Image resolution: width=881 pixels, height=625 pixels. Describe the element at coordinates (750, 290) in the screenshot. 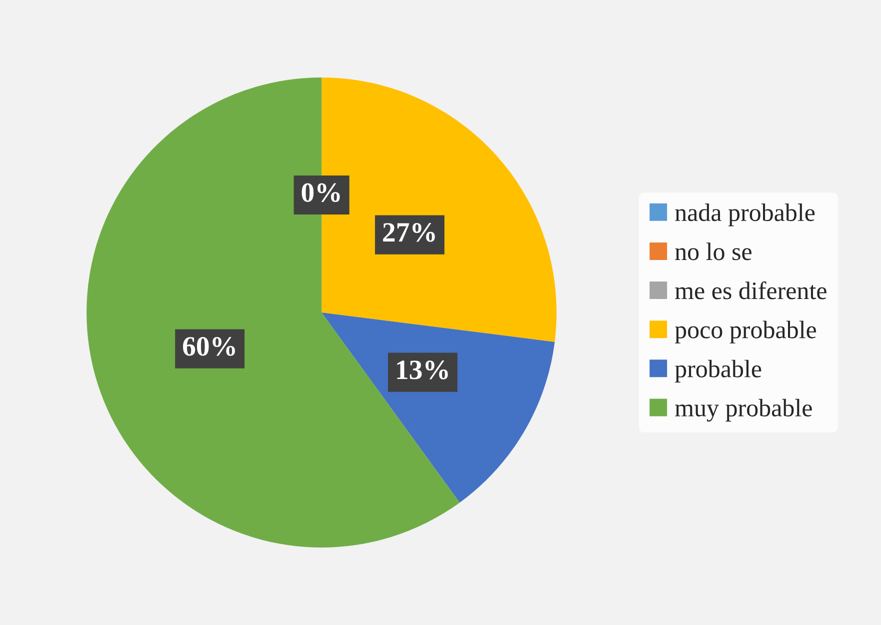

I see `legend-label: me es diferente` at that location.